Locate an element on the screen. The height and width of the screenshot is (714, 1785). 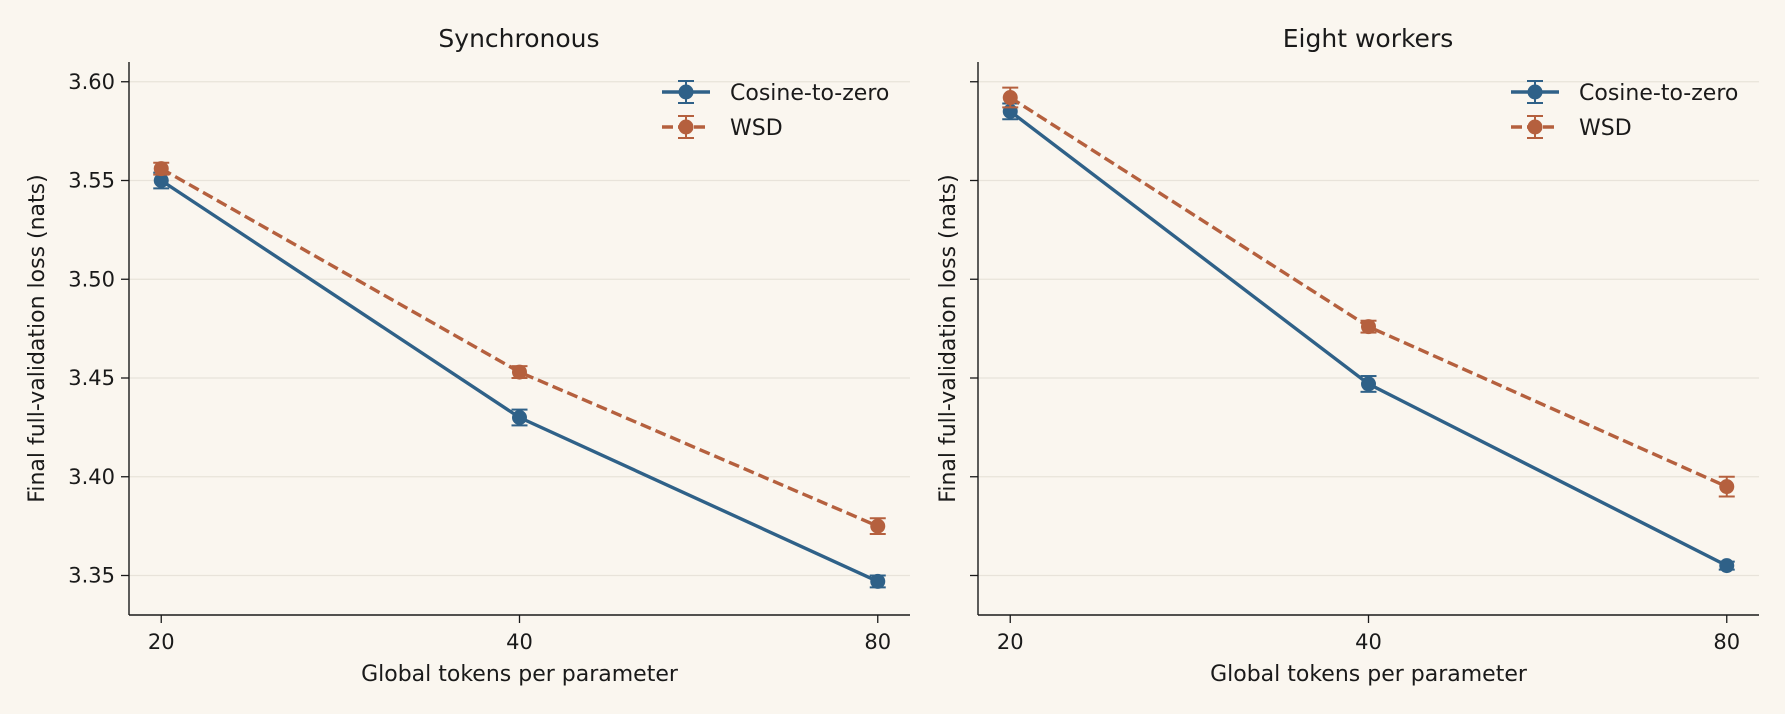
chart-title: Eight workers is located at coordinates (1368, 38).